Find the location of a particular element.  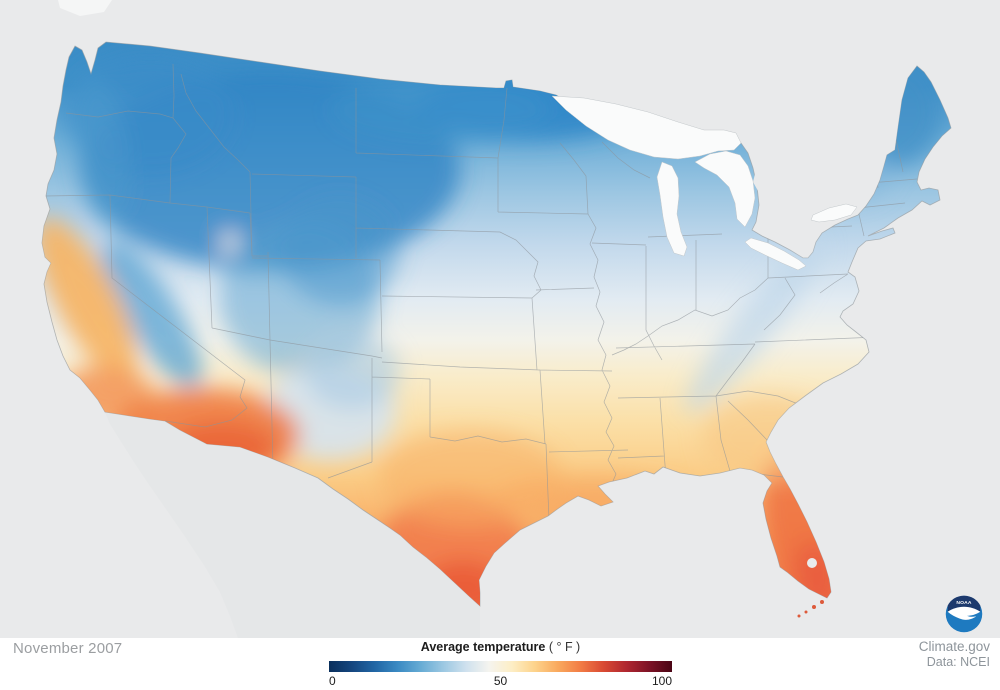

climate-gov-credit: Climate.gov is located at coordinates (954, 646).